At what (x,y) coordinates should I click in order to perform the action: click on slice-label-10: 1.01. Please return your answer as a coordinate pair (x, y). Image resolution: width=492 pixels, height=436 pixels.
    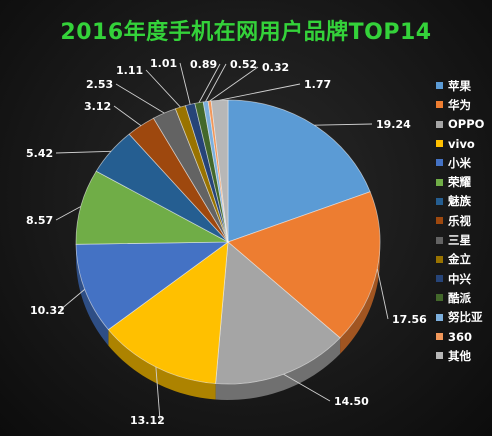
    Looking at the image, I should click on (163, 63).